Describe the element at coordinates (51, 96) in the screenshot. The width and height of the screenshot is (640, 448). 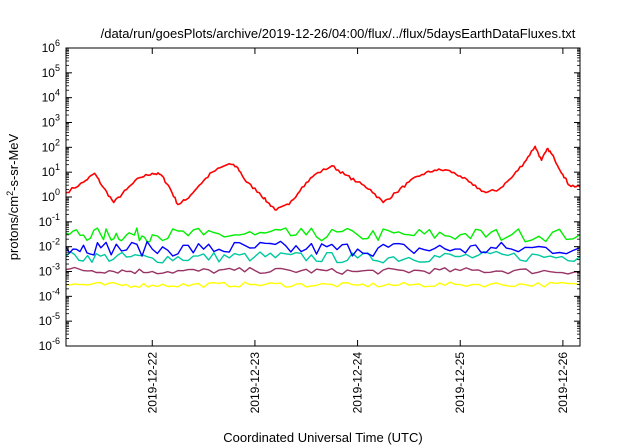
I see `y-tick-label: 10⁴` at that location.